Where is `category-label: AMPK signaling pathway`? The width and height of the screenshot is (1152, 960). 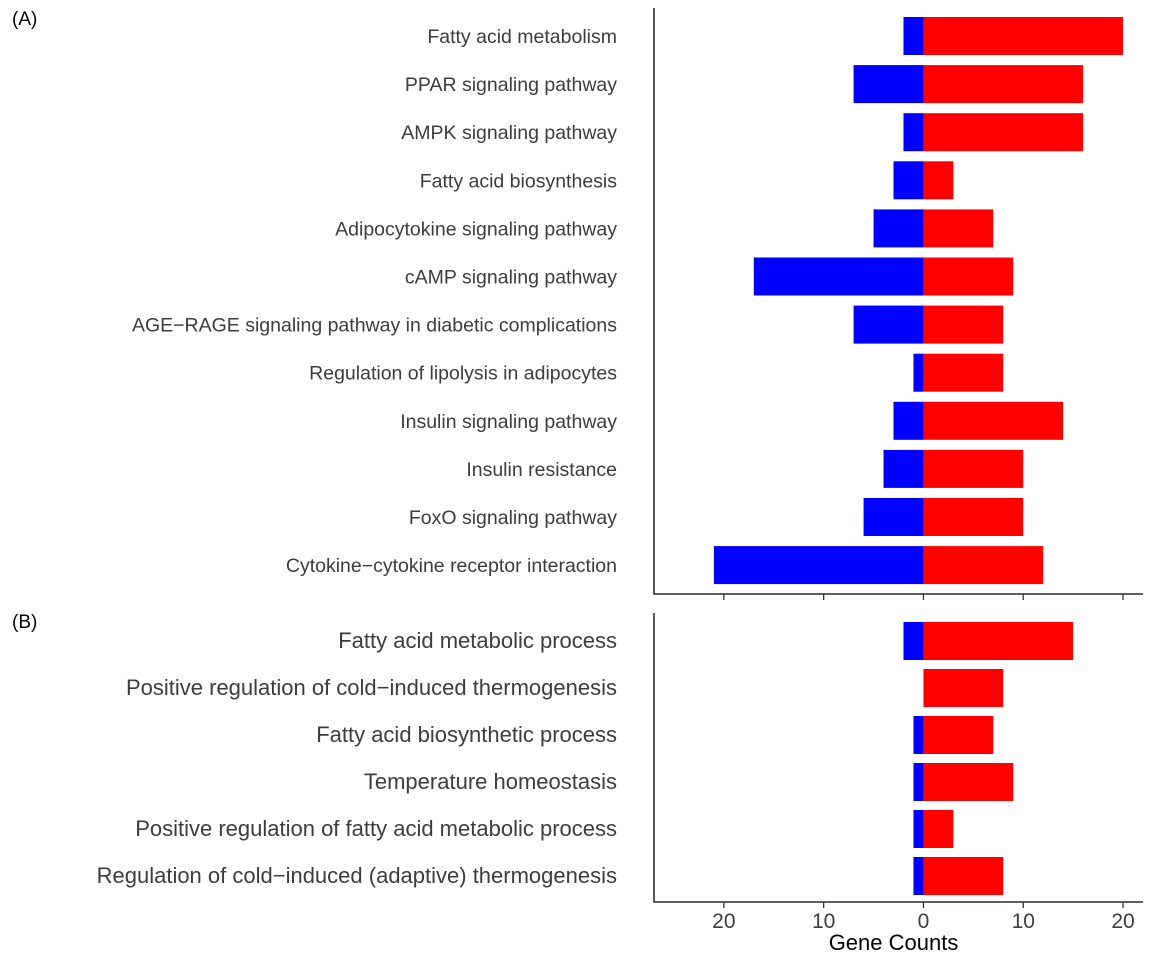 category-label: AMPK signaling pathway is located at coordinates (509, 133).